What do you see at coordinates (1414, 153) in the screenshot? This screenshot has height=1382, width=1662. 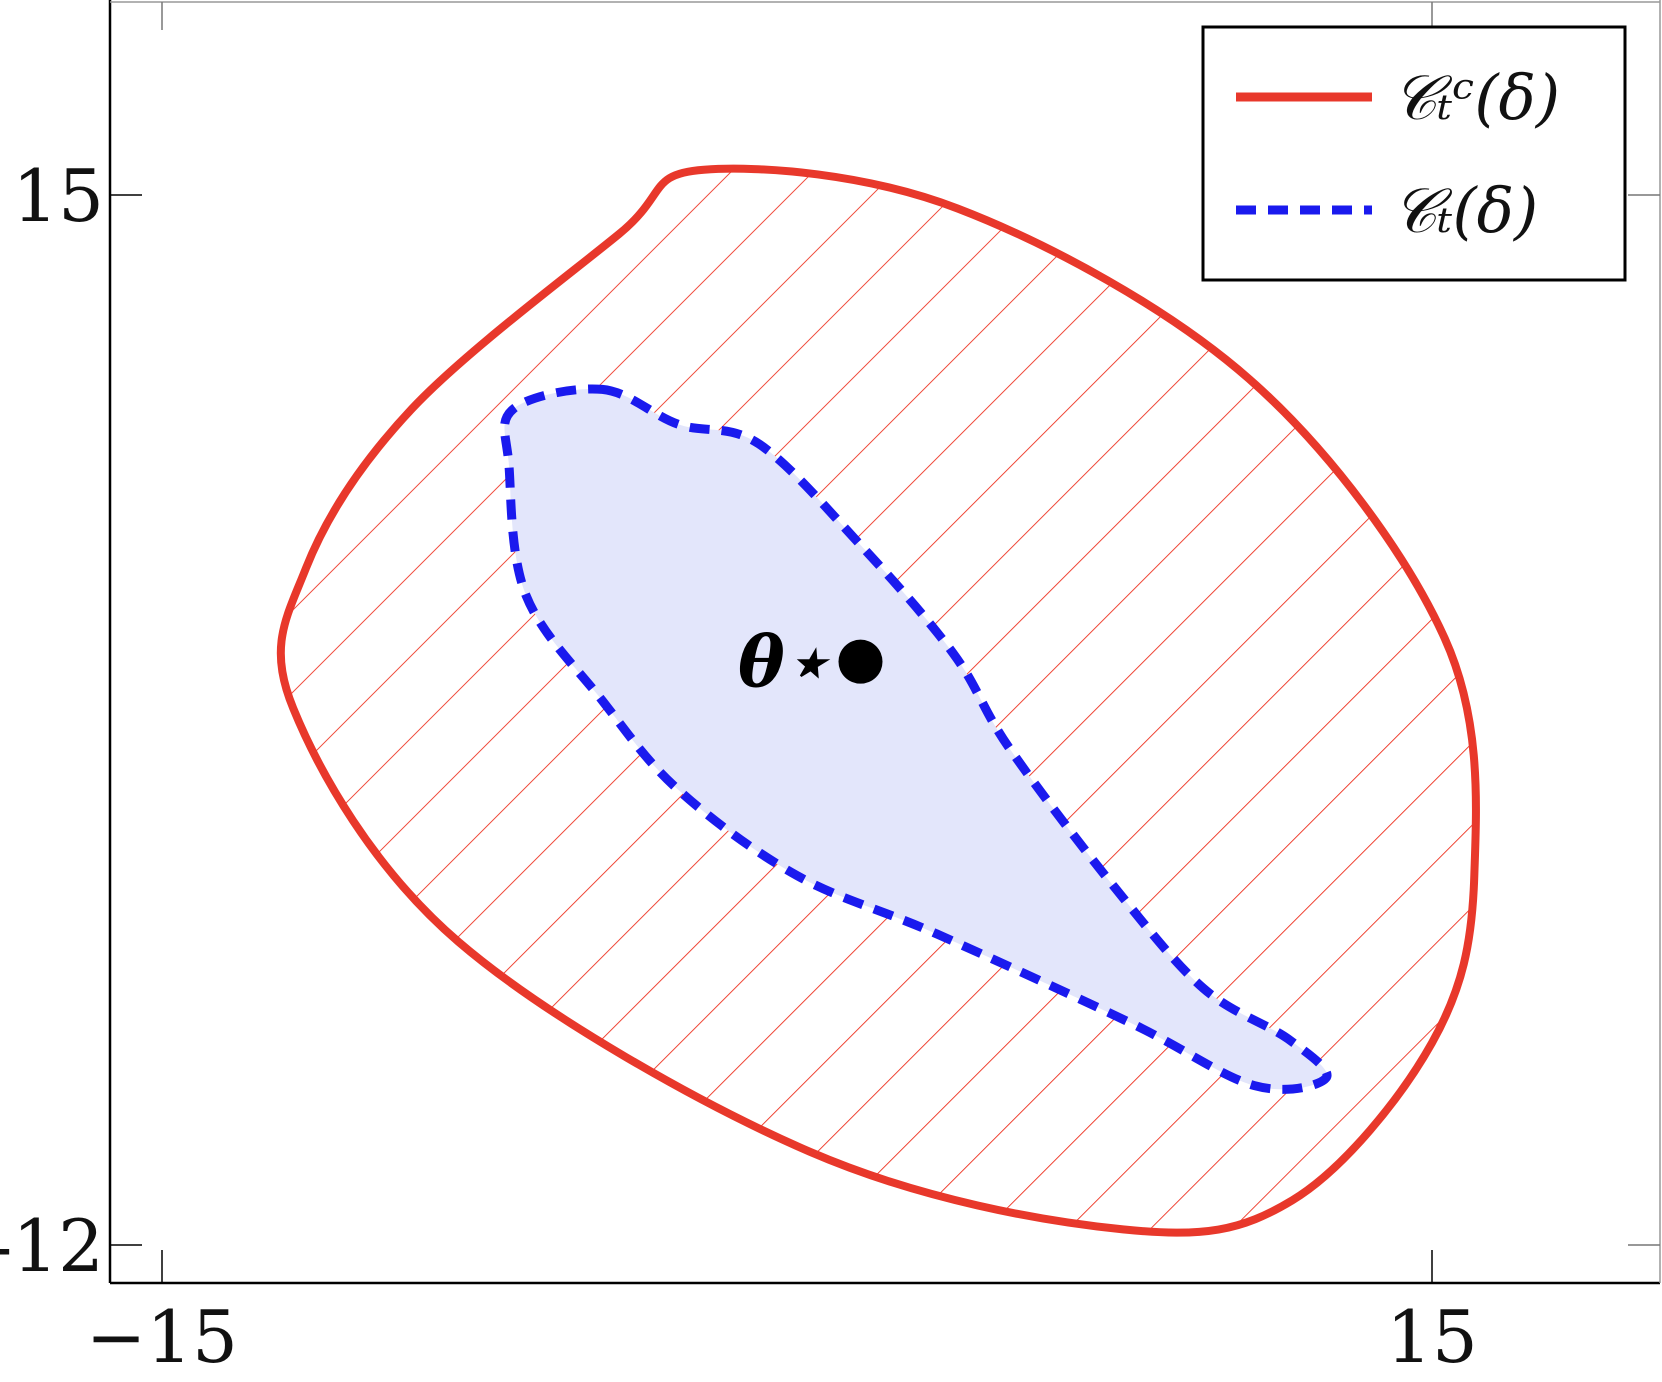 I see `legend-box` at bounding box center [1414, 153].